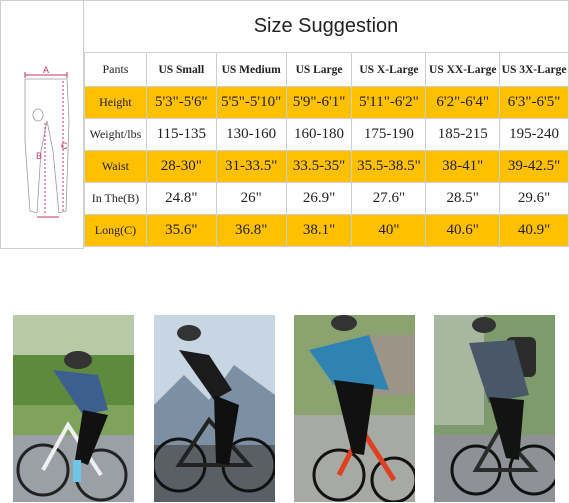 The image size is (569, 503). What do you see at coordinates (389, 230) in the screenshot?
I see `table-cell: 40"` at bounding box center [389, 230].